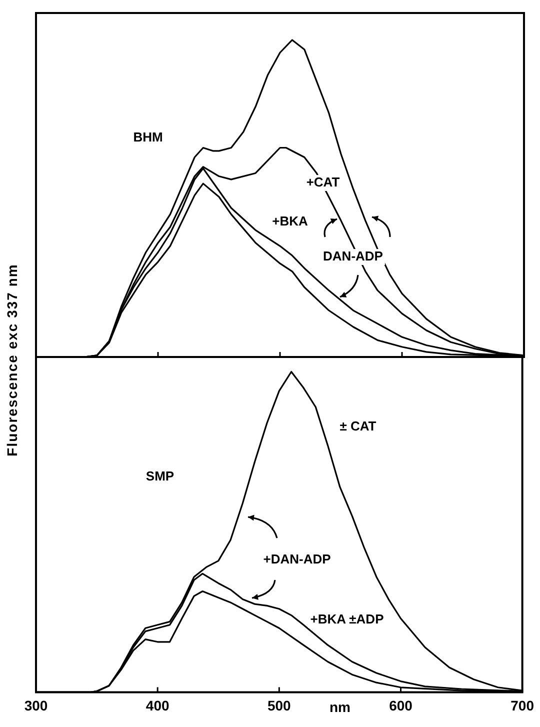  Describe the element at coordinates (12, 360) in the screenshot. I see `y-axis-title: Fluorescence exc 337 nm` at that location.